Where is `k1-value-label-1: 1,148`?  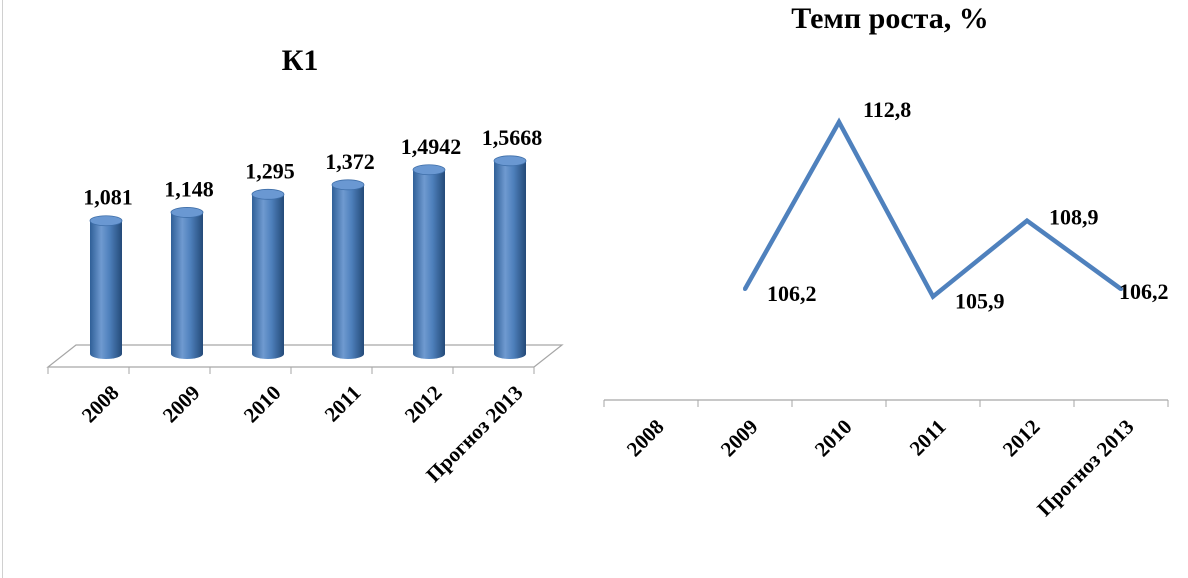
k1-value-label-1: 1,148 is located at coordinates (189, 188).